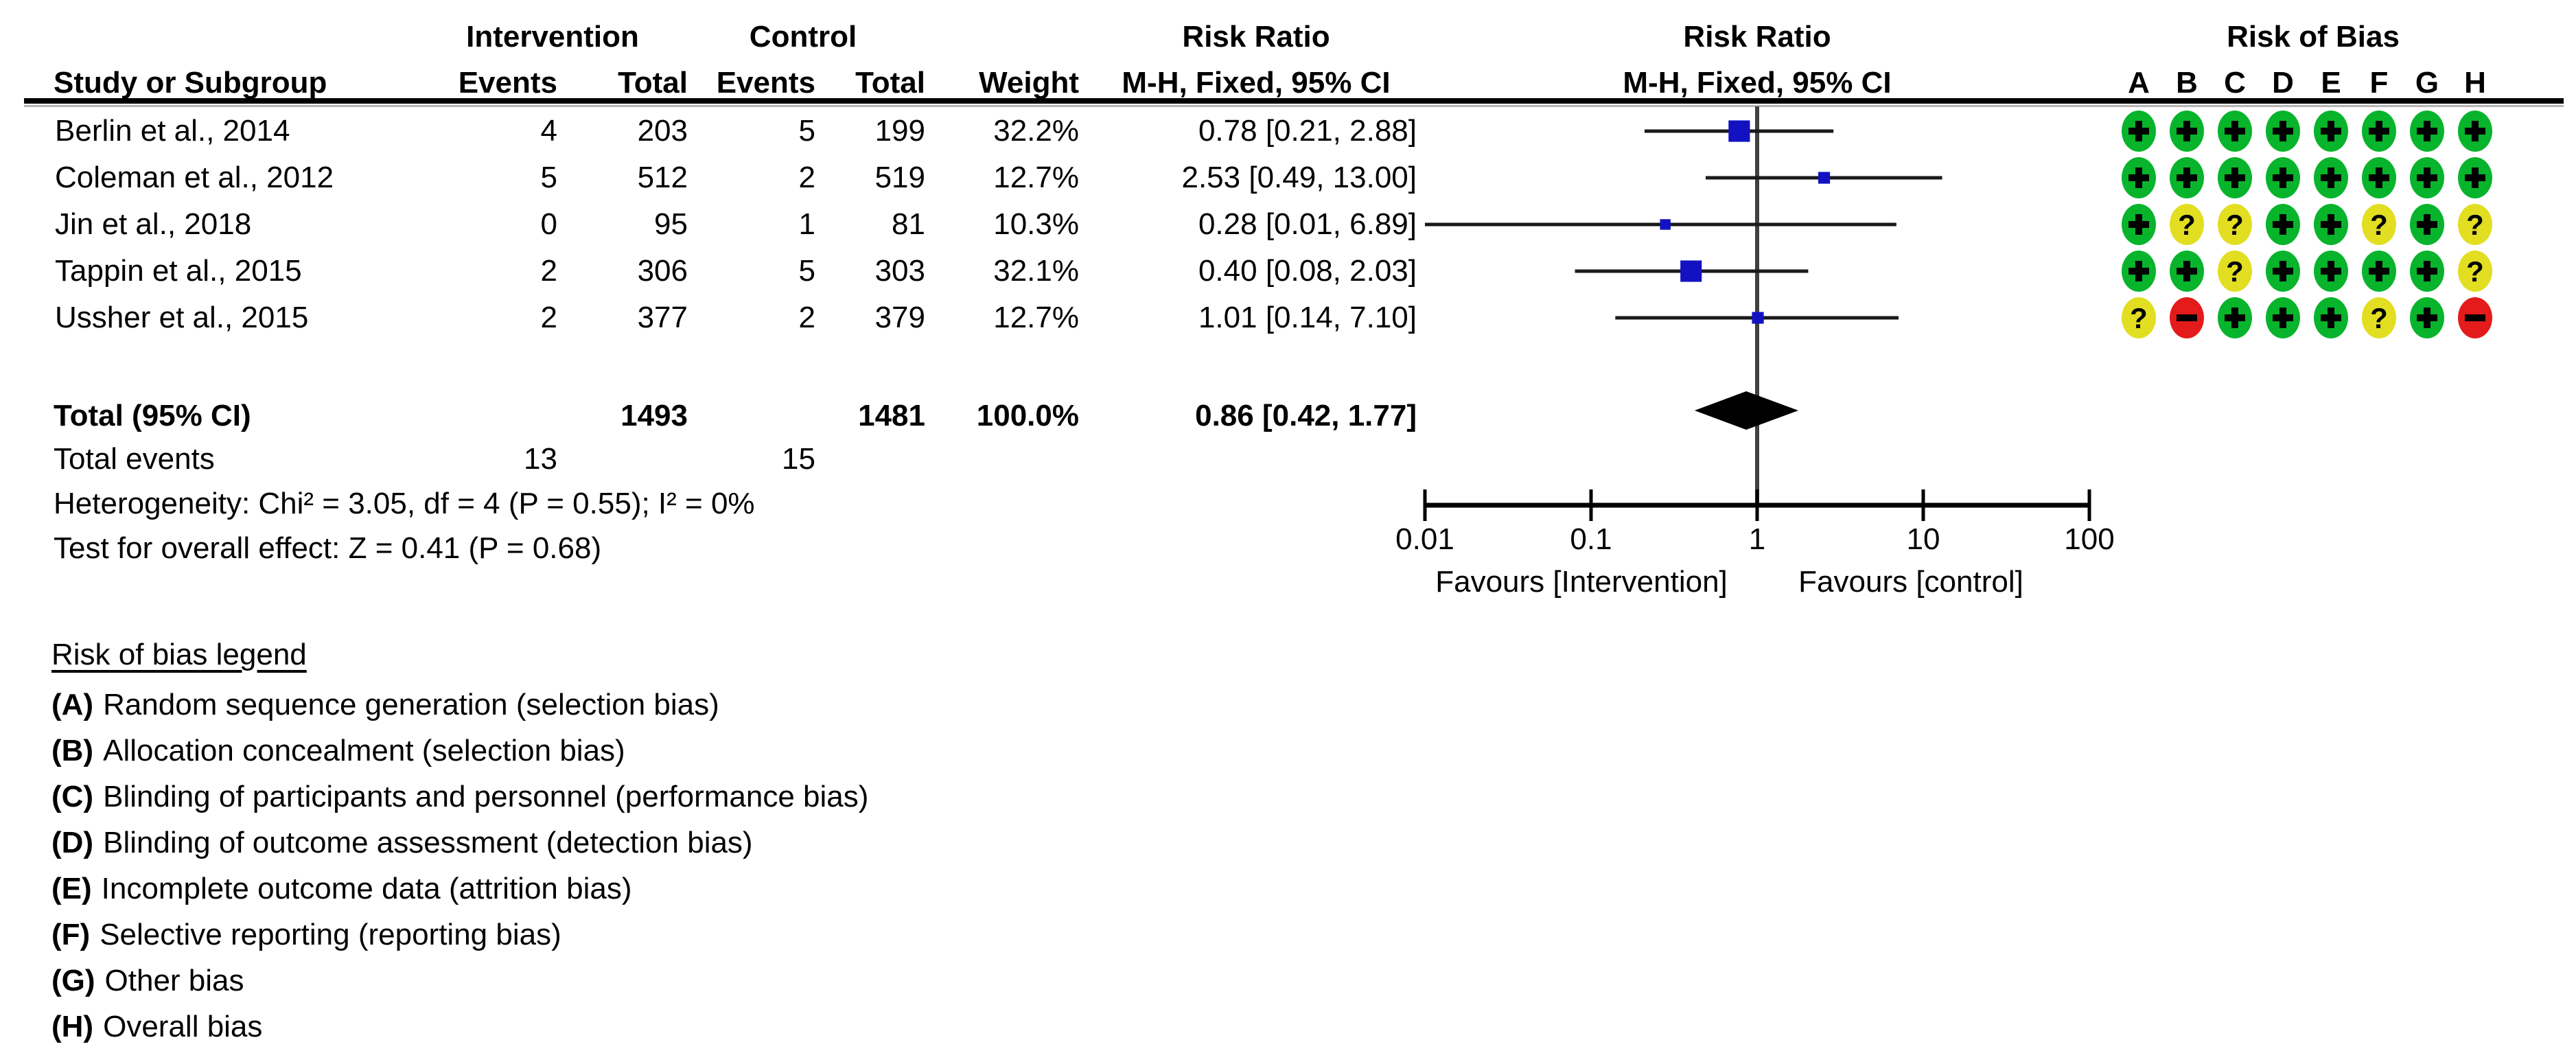  I want to click on rob-legend-item-key: (E), so click(71, 888).